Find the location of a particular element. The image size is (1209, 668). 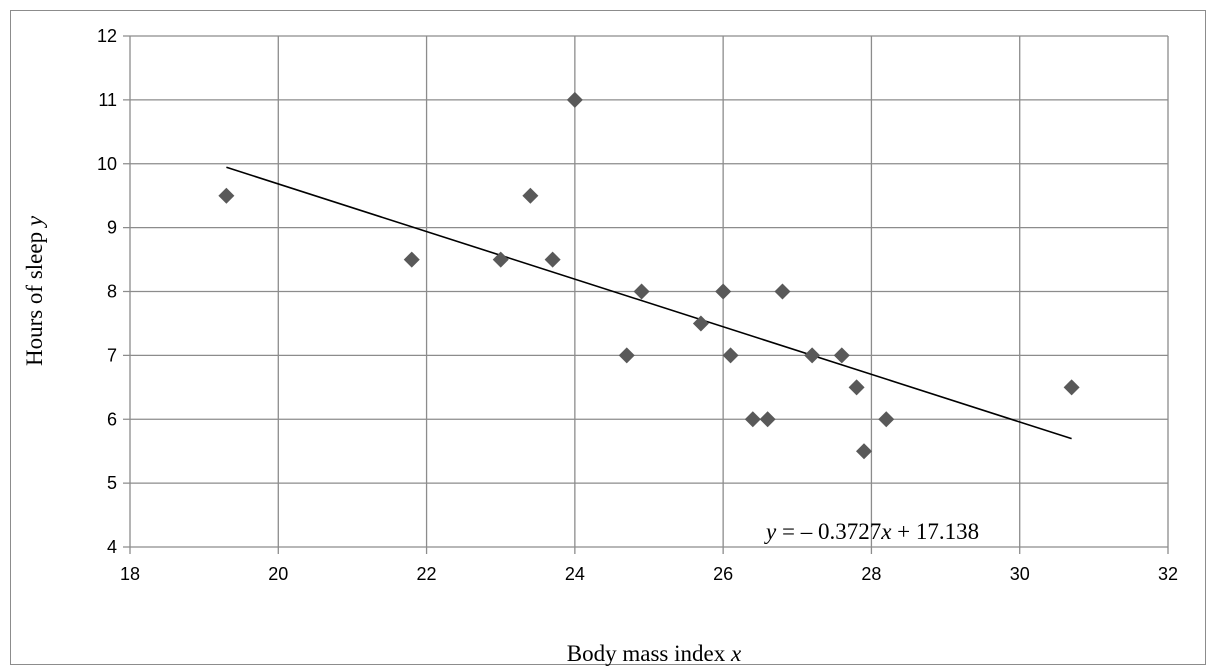

x-tick-label: 32 is located at coordinates (1168, 574).